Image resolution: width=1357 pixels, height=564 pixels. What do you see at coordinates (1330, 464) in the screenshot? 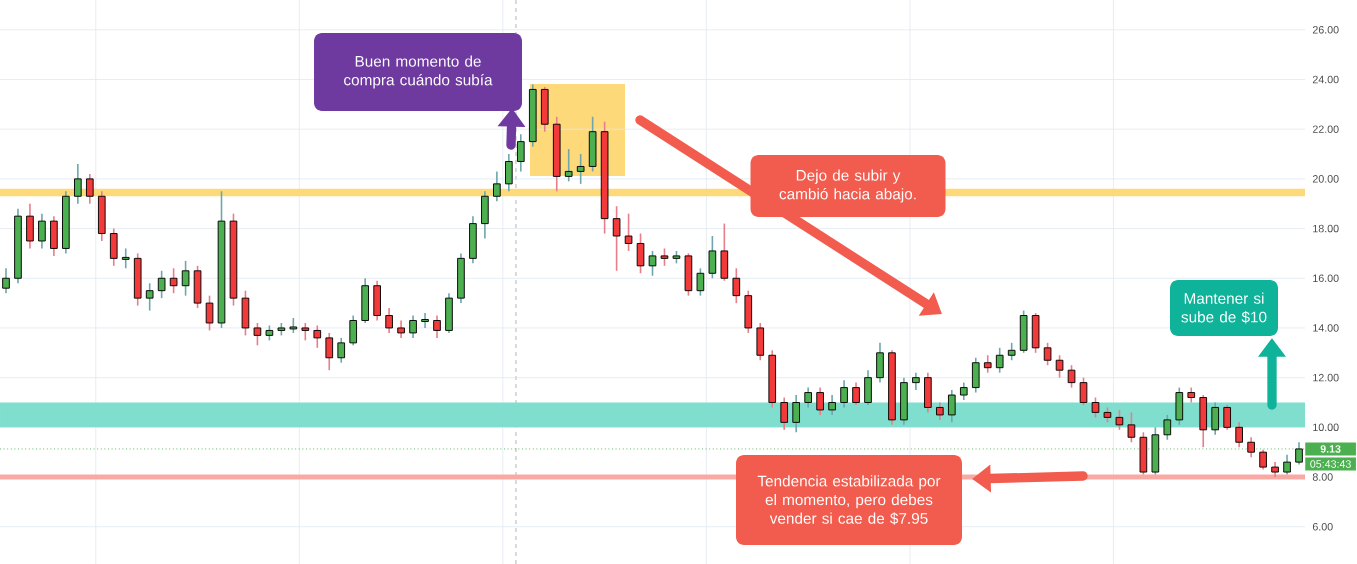
I see `text: 05:43:43` at bounding box center [1330, 464].